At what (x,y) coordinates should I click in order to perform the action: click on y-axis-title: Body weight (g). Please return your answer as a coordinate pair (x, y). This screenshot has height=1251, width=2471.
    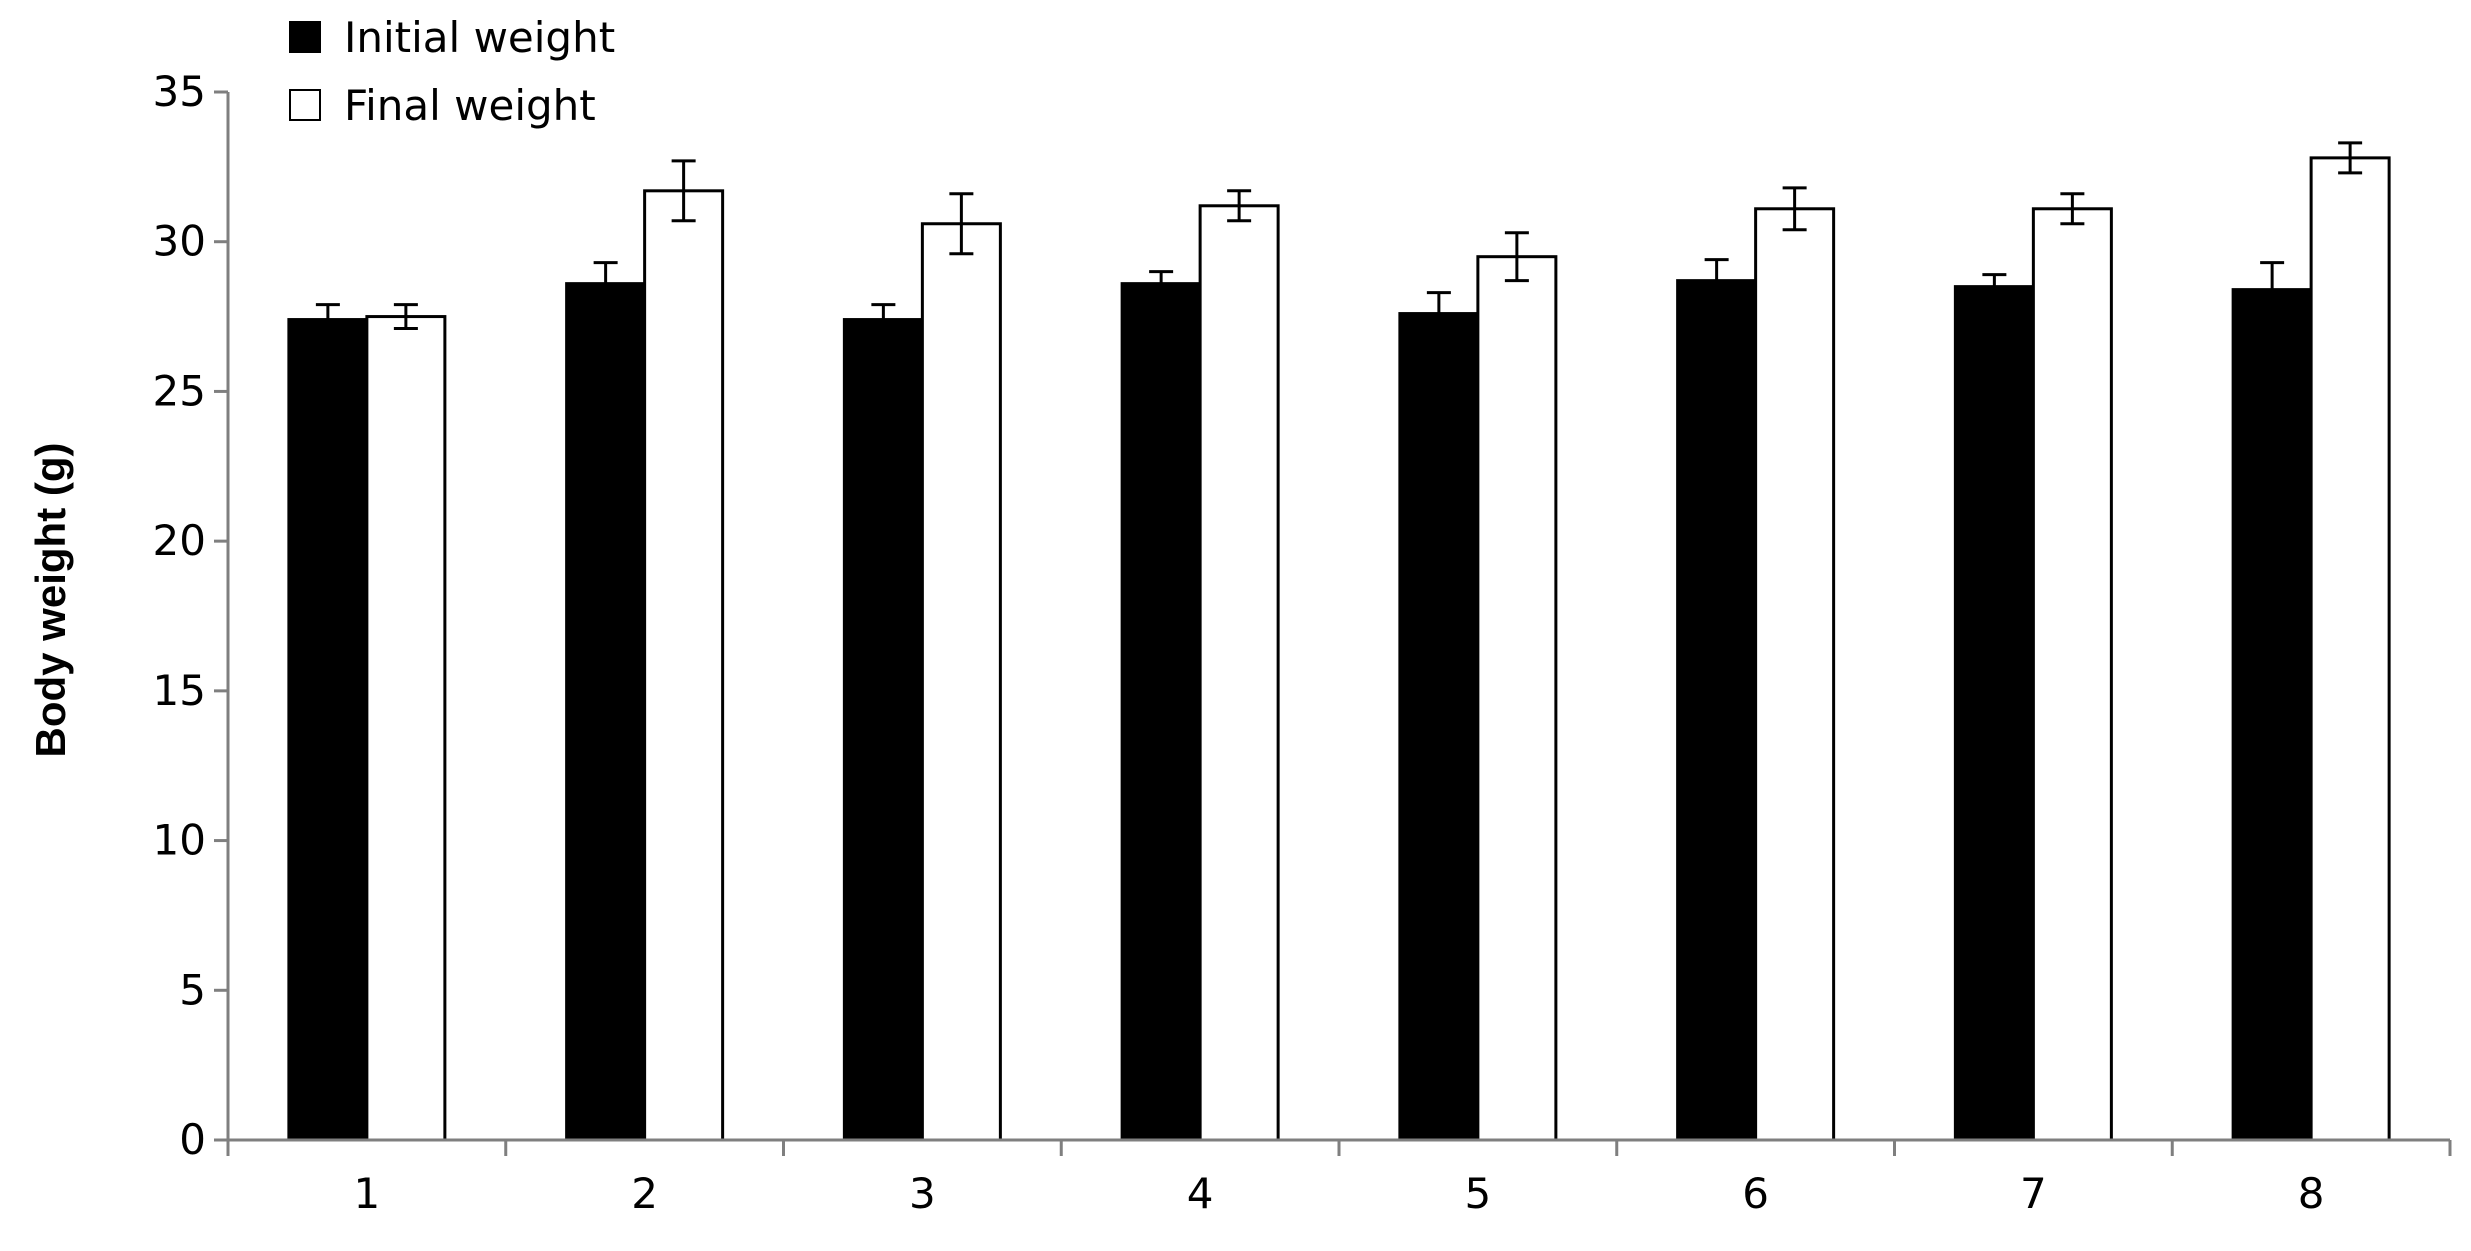
    Looking at the image, I should click on (50, 600).